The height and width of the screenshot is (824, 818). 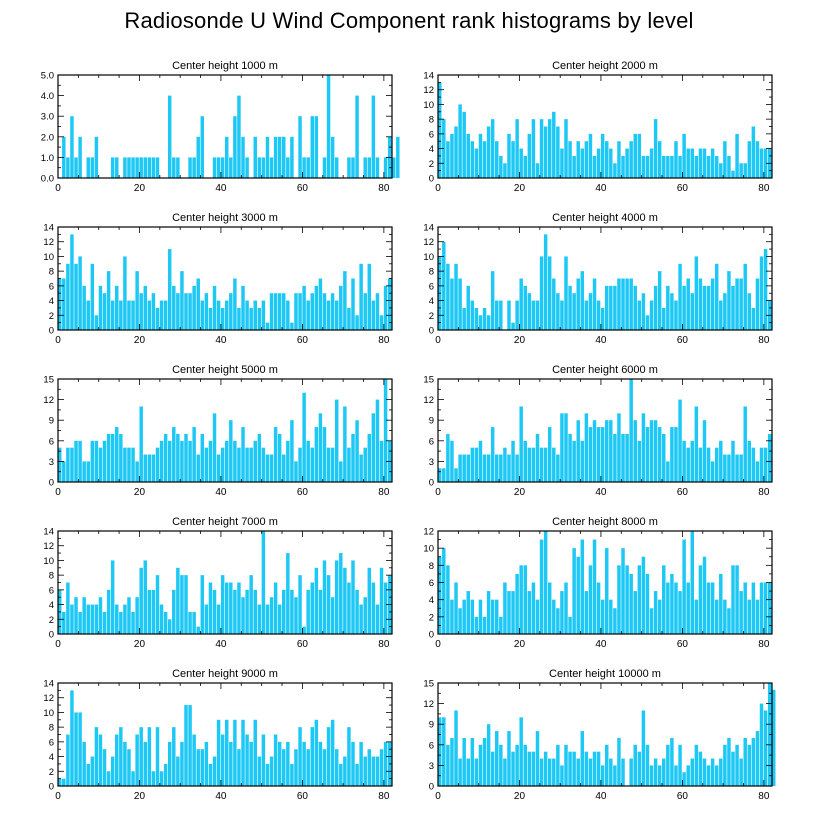 I want to click on histogram-panel-9: Center height 9000 m 0 20 40 60 80 0 2 4 6 8 10 12 14, so click(x=218, y=735).